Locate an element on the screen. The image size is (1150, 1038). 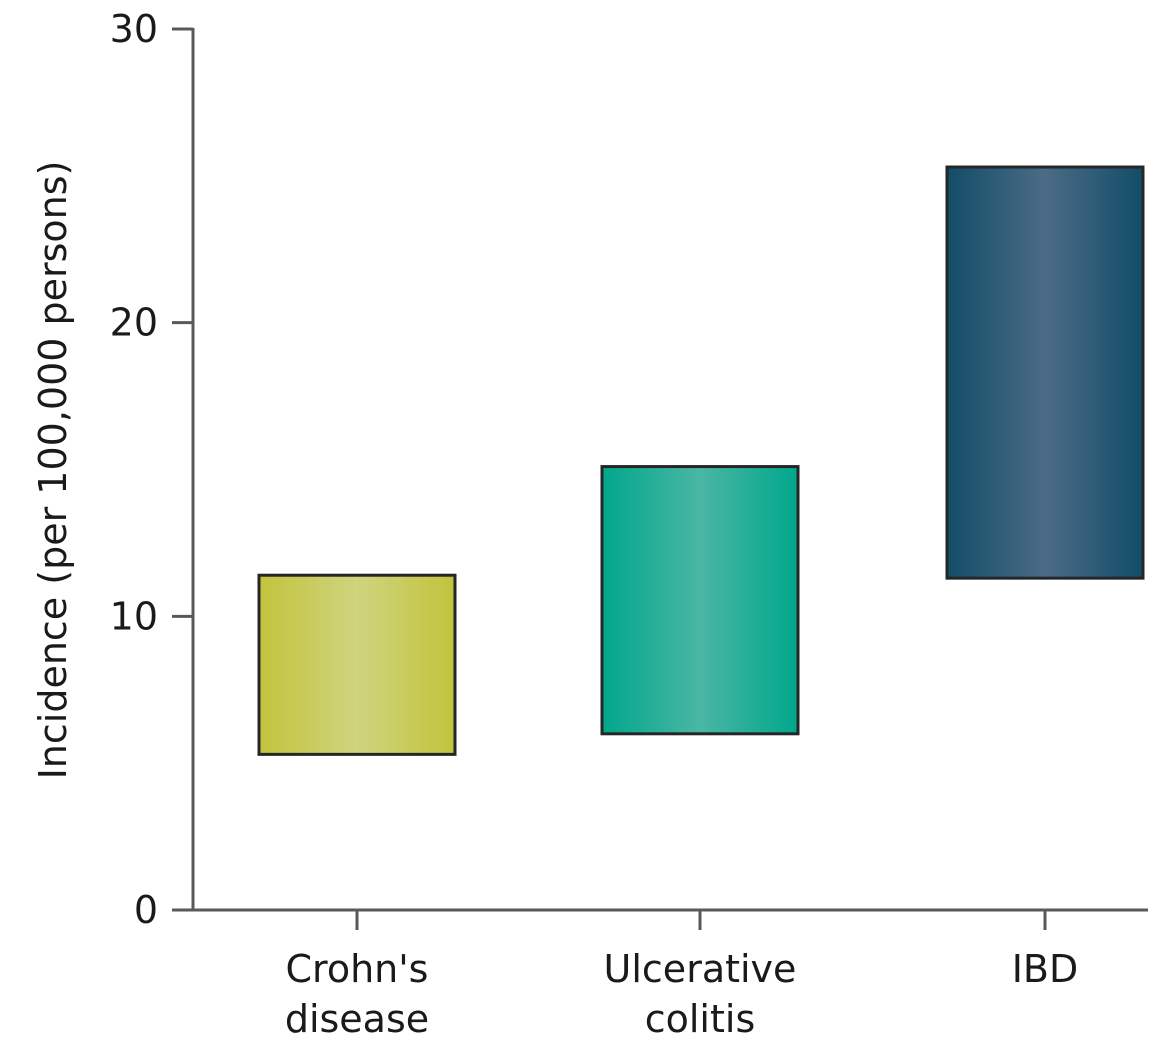
x-tick-label: colitis is located at coordinates (700, 1017).